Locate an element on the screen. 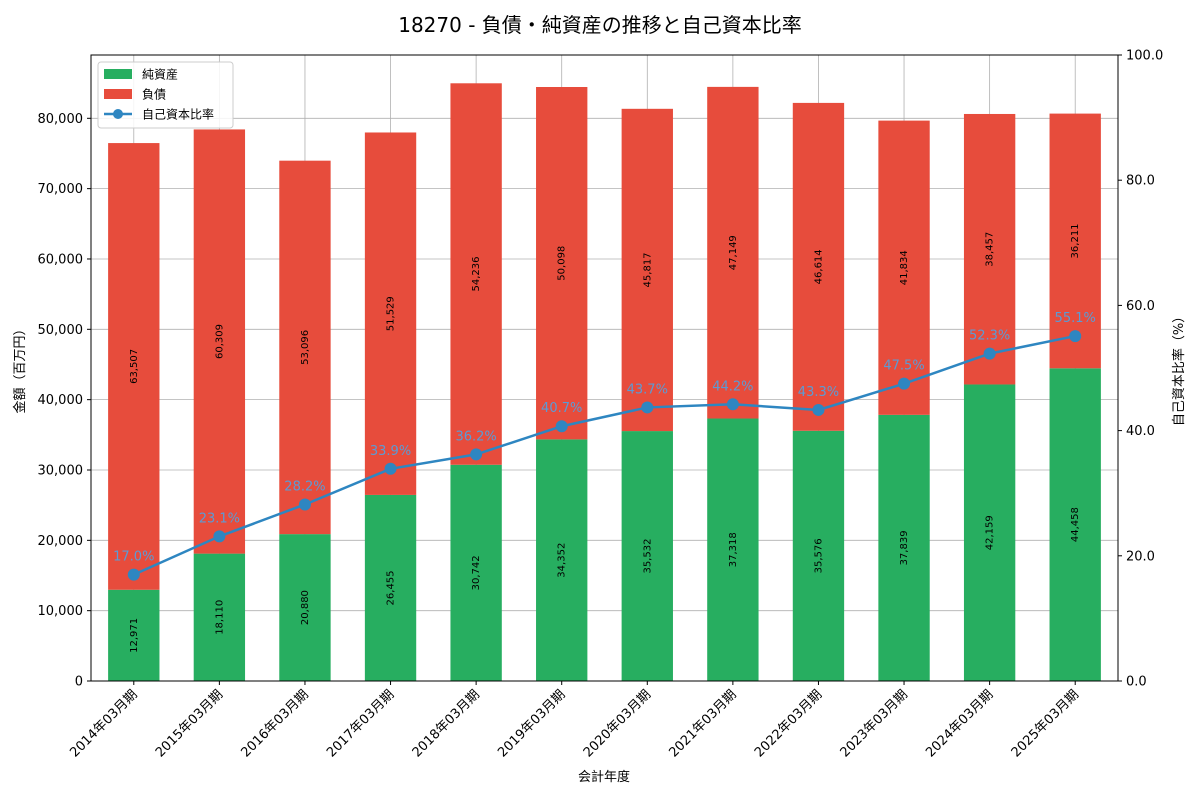 This screenshot has width=1200, height=800. equity-ratio-label: 52.3% is located at coordinates (989, 336).